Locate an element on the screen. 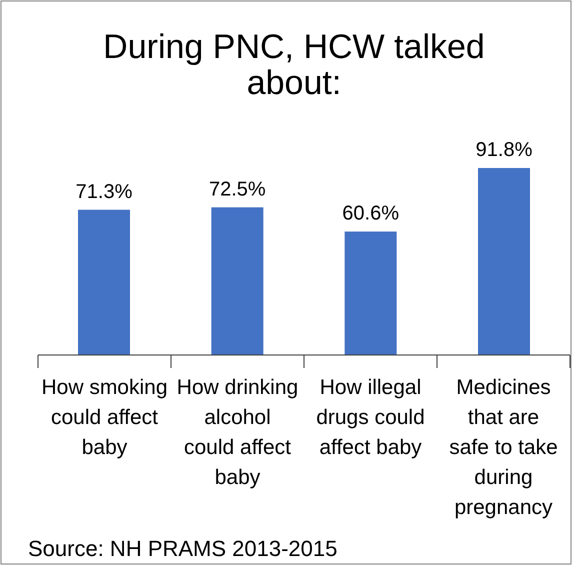  data-label: 72.5% is located at coordinates (237, 189).